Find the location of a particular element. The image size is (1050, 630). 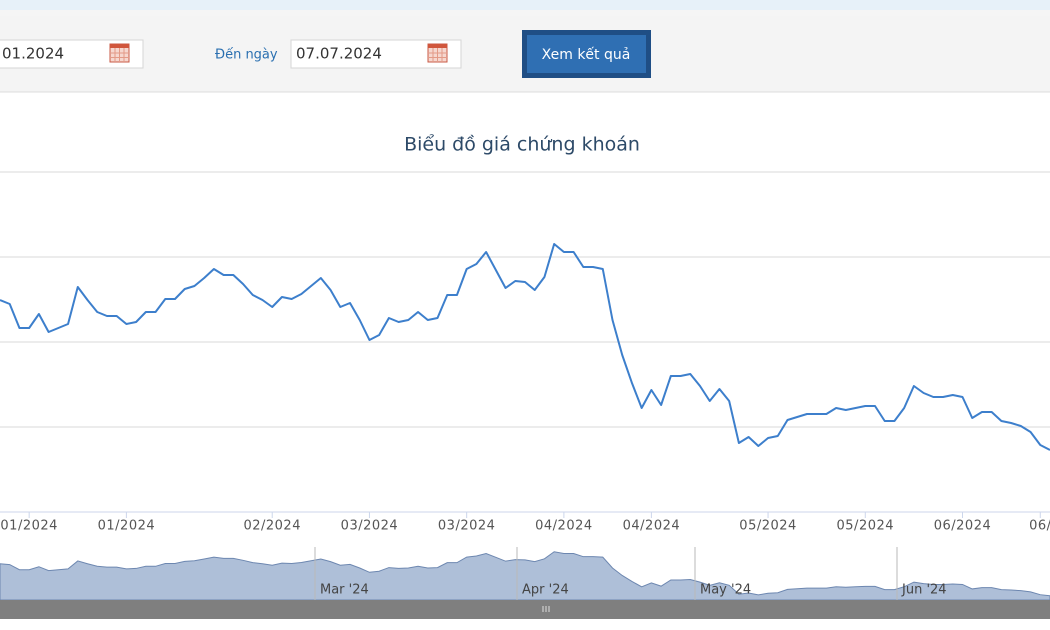

submit-face is located at coordinates (586, 54).